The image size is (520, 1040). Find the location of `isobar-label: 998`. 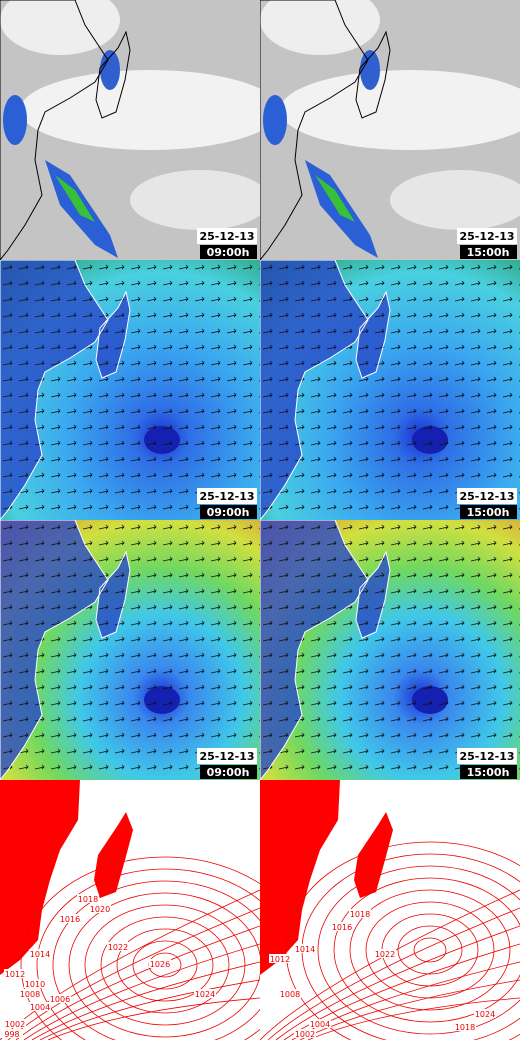

isobar-label: 998 is located at coordinates (11, 1034).